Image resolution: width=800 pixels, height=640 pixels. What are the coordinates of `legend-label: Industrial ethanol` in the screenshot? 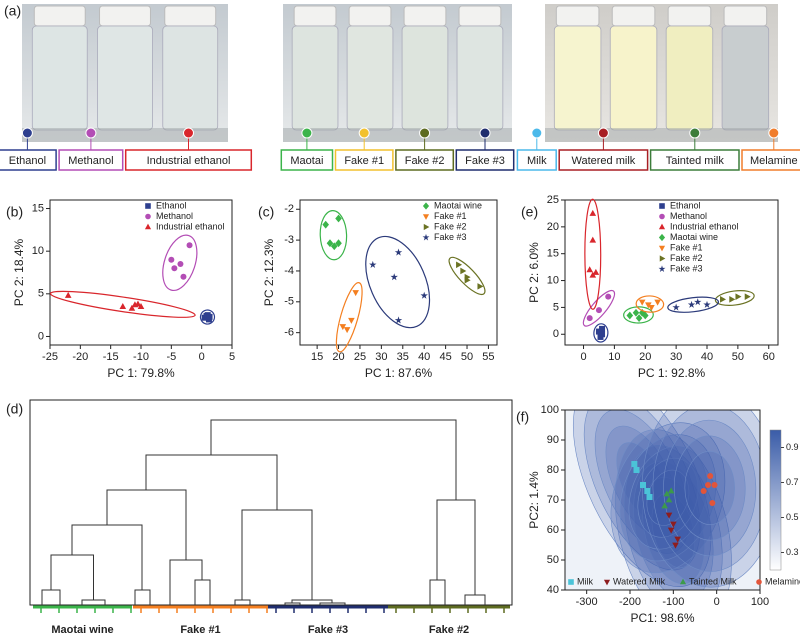 It's located at (704, 226).